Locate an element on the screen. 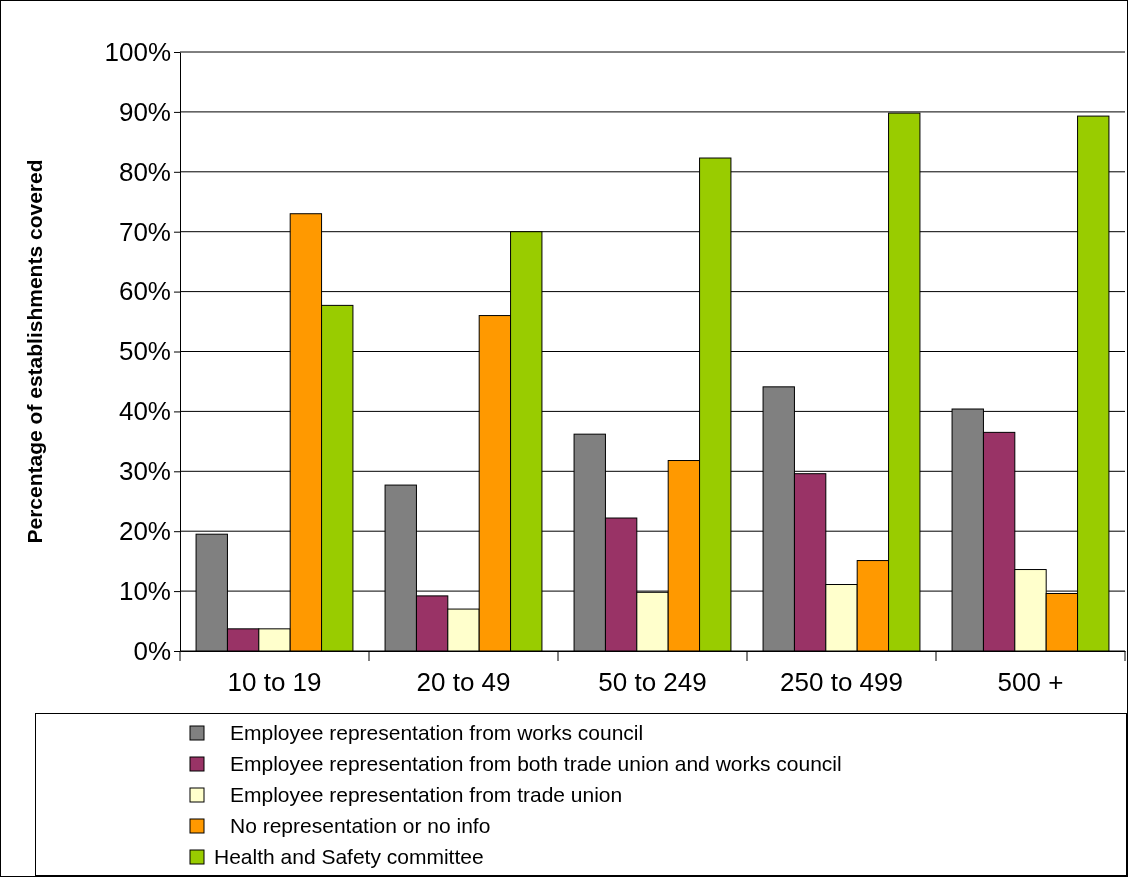 The image size is (1128, 877). y-tick-label: 10% is located at coordinates (144, 590).